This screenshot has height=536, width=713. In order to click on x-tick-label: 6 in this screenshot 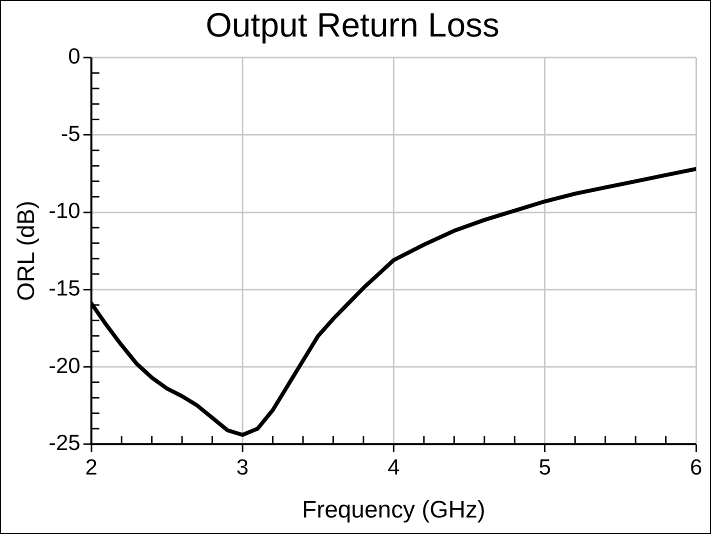, I will do `click(696, 467)`.